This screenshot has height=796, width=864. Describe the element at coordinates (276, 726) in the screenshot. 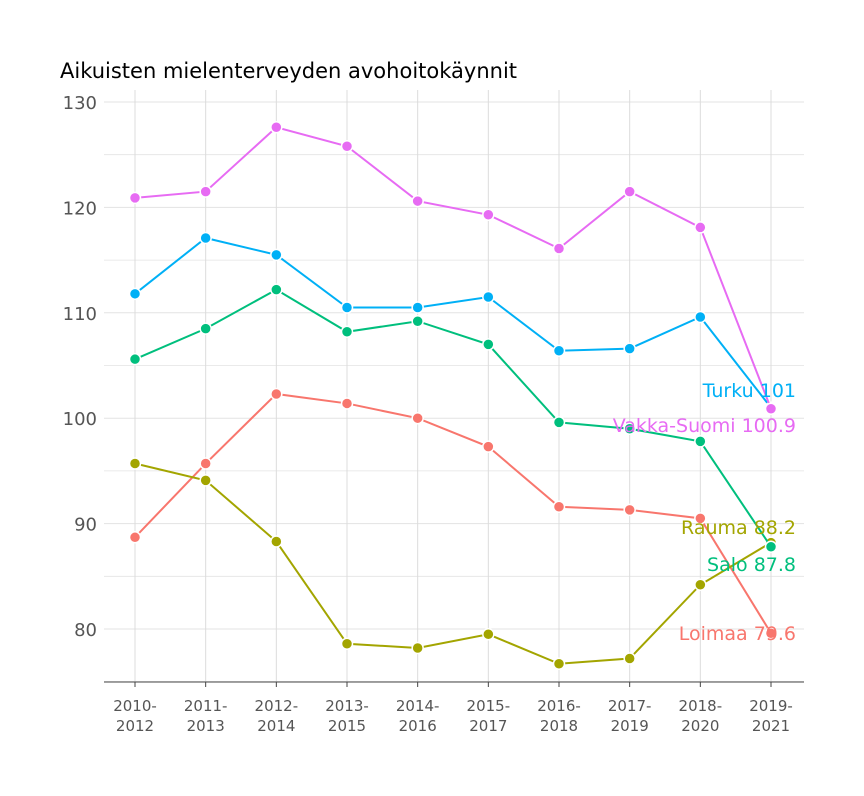

I see `x-tick-label: 2014` at that location.